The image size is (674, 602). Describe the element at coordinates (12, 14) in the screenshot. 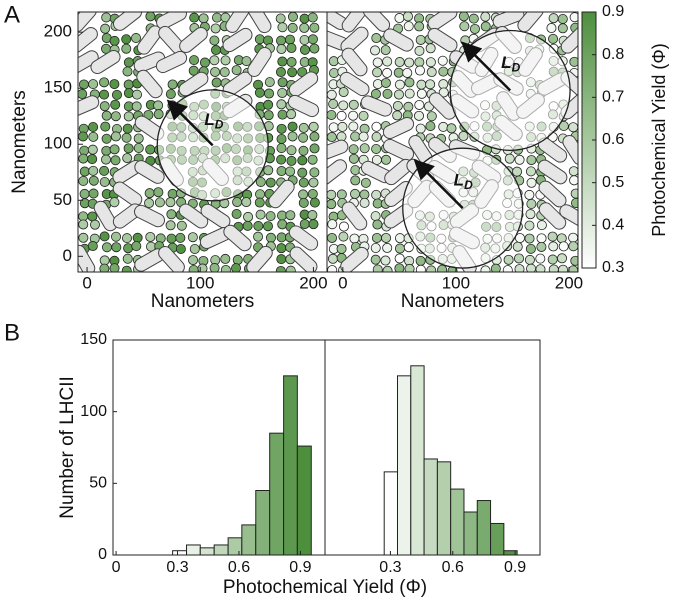

I see `panel-letter: A` at that location.